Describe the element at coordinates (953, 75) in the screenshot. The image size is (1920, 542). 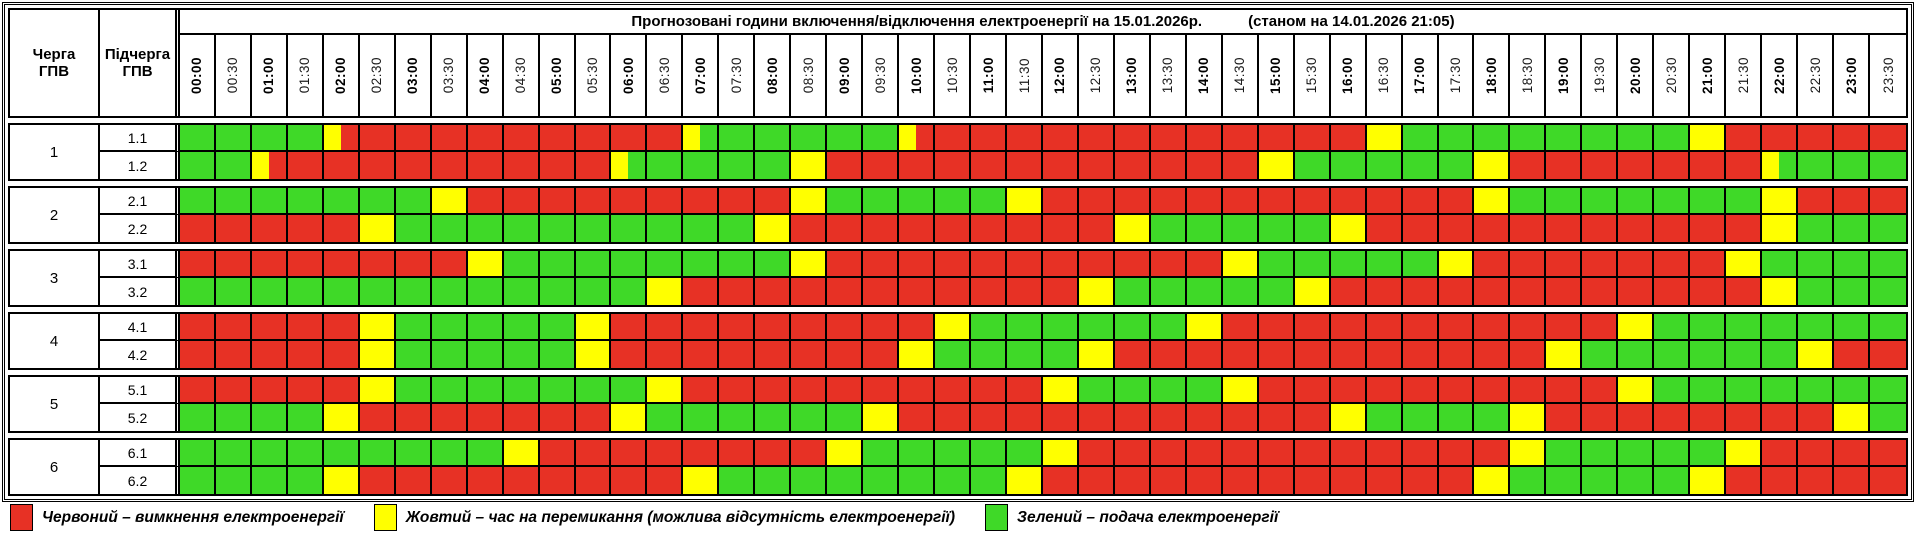
I see `time-column-header: 10:30` at that location.